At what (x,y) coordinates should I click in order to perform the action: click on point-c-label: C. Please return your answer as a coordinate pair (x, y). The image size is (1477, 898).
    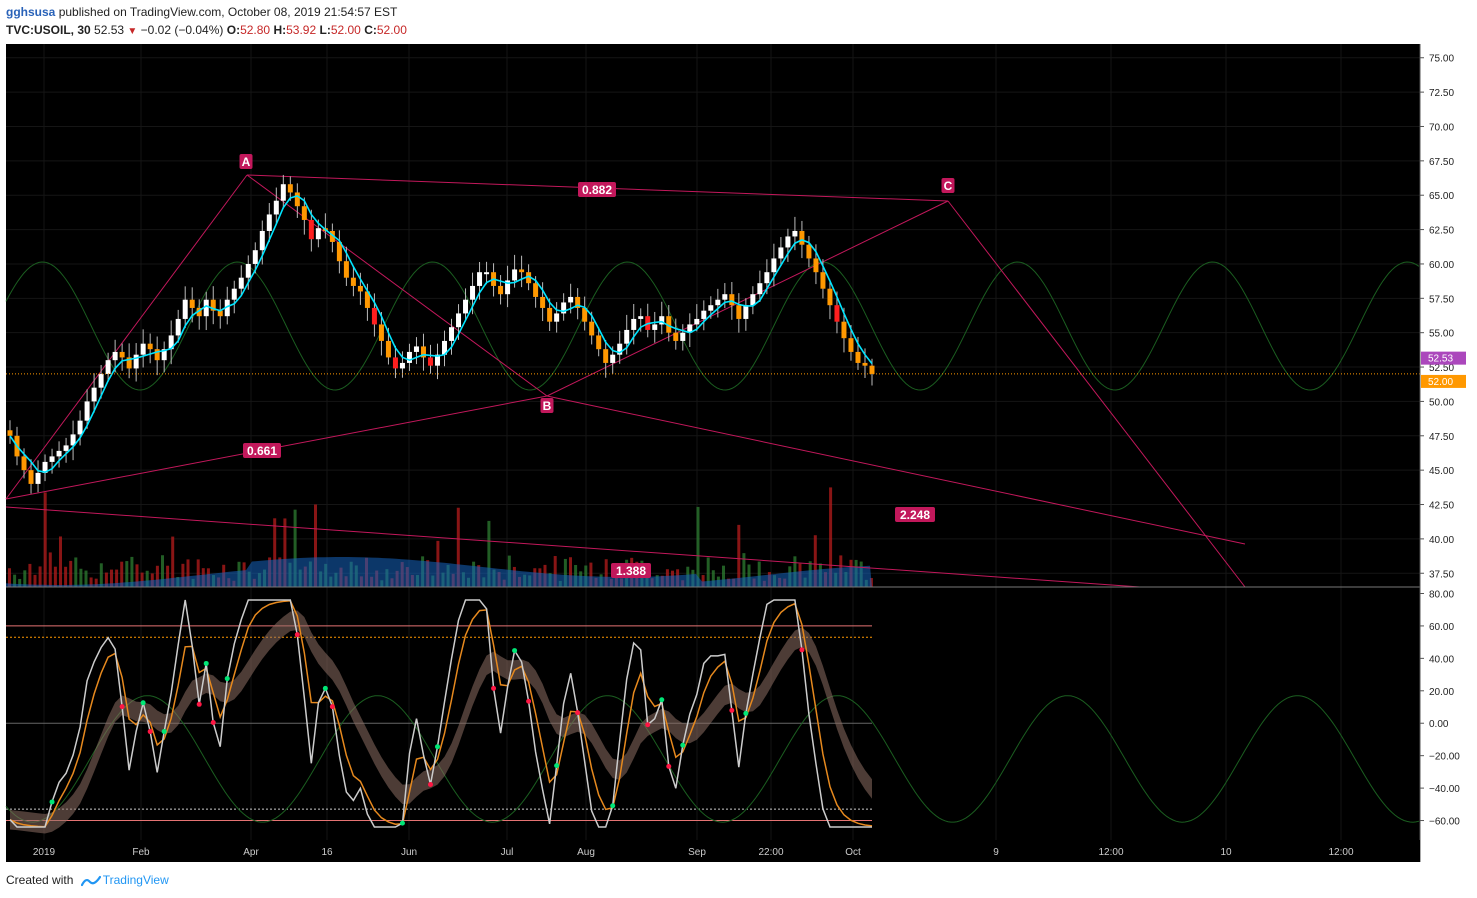
    Looking at the image, I should click on (948, 185).